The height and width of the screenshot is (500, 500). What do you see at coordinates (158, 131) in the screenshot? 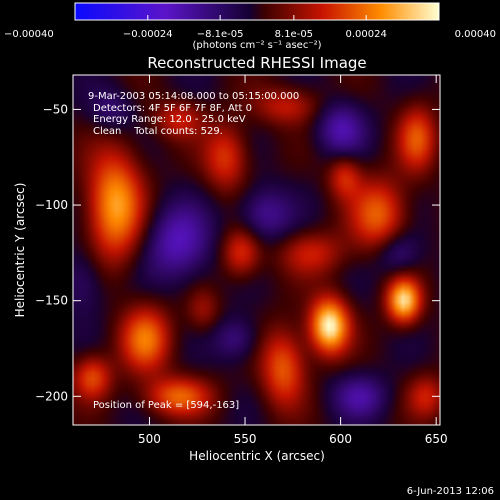
I see `method-annotation: Clean Total counts: 529.` at bounding box center [158, 131].